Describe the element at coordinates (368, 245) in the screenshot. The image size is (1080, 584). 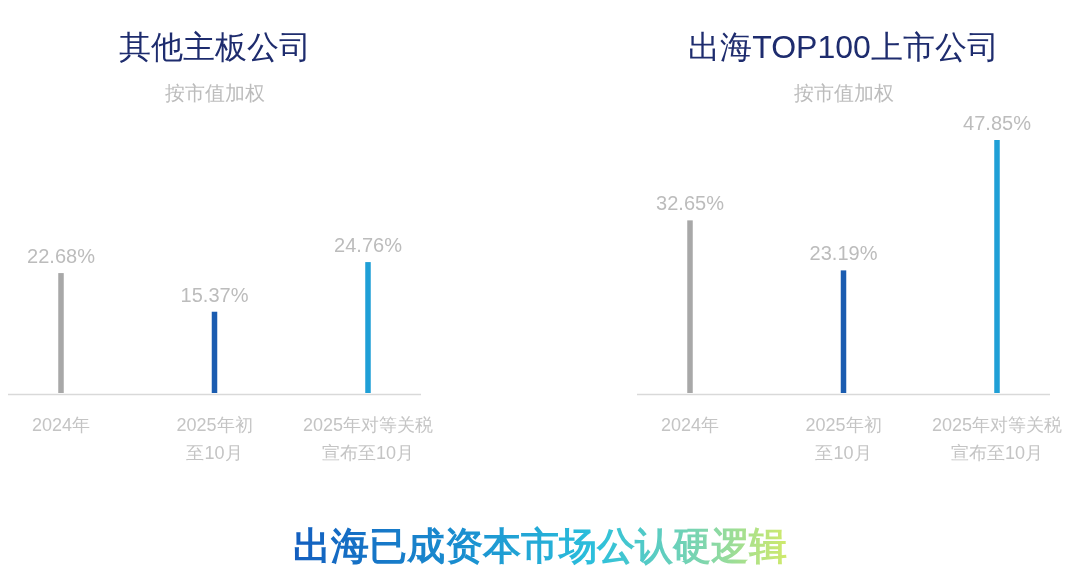
I see `data-label: 24.76%` at that location.